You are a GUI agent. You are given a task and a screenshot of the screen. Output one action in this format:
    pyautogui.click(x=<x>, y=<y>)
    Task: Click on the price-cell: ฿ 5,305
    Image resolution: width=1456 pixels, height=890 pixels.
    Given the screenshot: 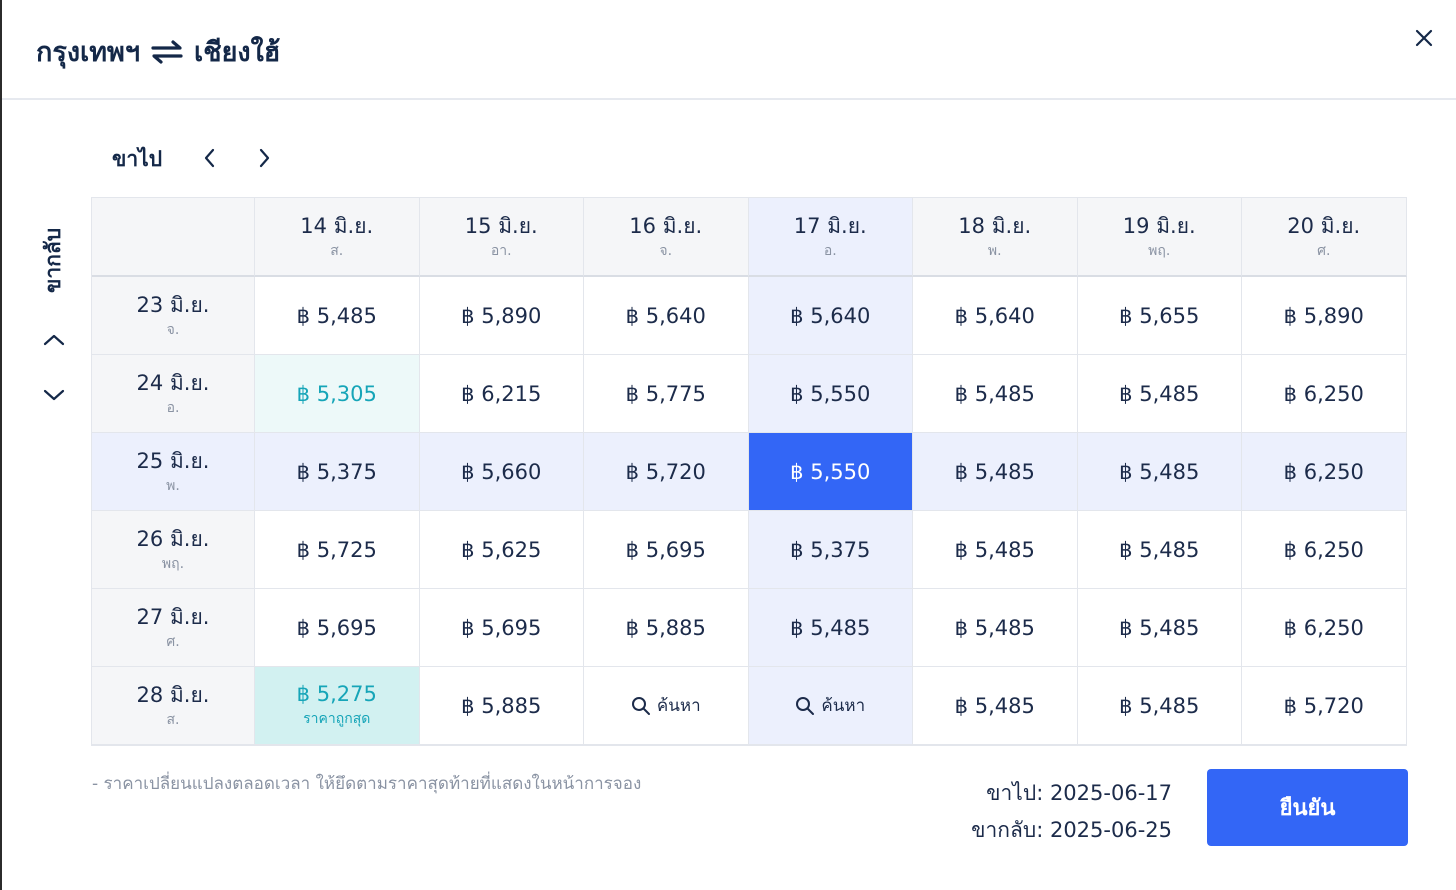 What is the action you would take?
    pyautogui.click(x=337, y=394)
    